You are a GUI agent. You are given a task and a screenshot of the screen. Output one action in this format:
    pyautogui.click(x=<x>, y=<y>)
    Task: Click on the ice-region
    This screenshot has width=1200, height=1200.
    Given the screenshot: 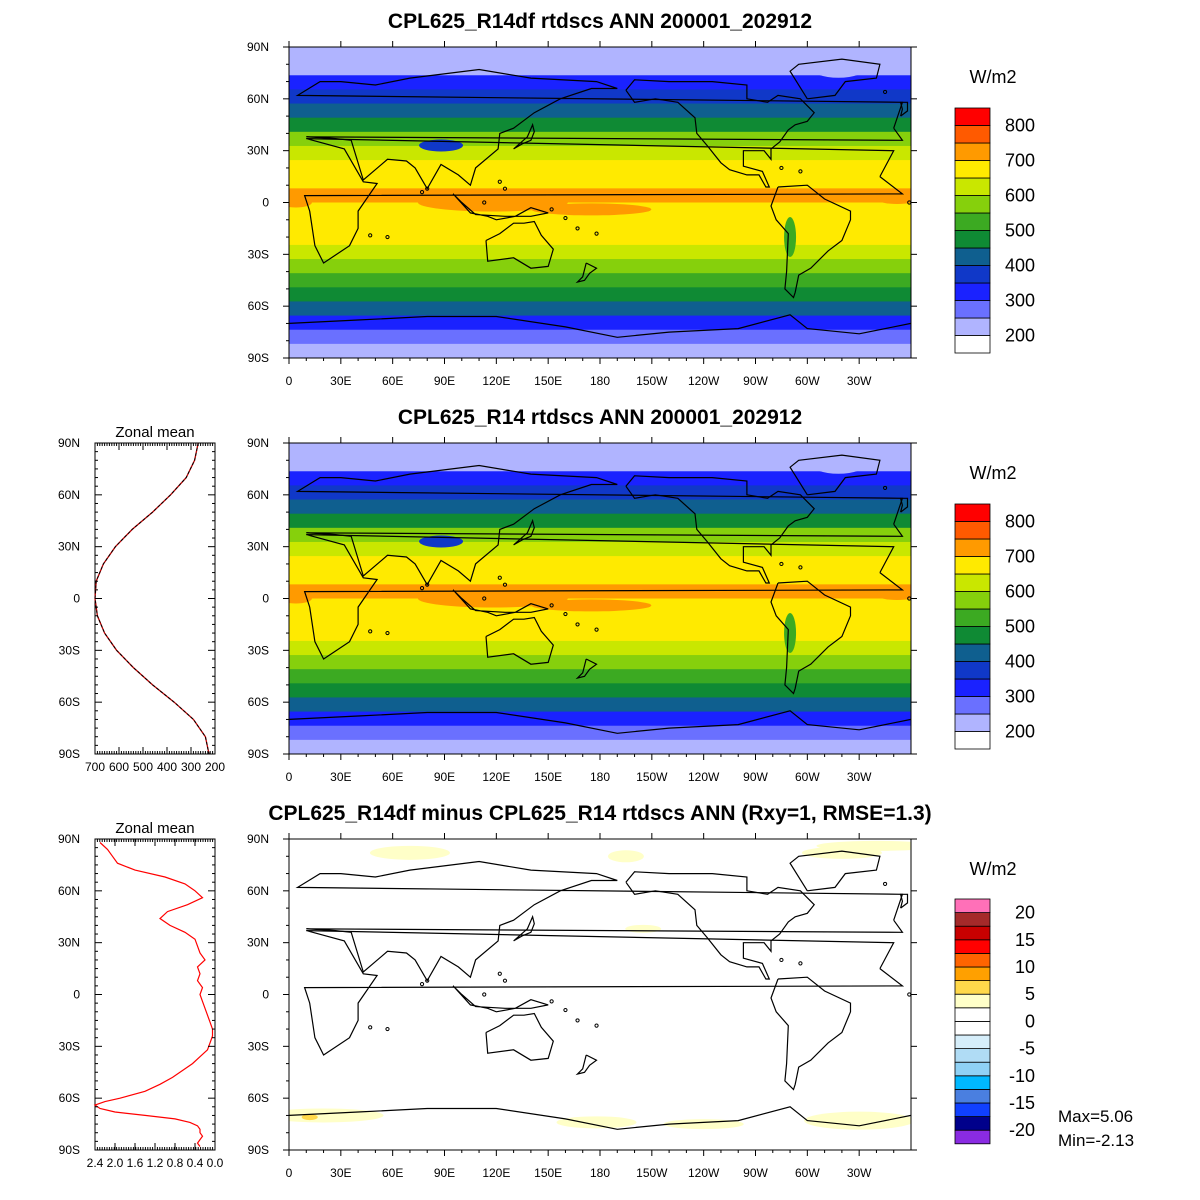 What is the action you would take?
    pyautogui.click(x=838, y=463)
    